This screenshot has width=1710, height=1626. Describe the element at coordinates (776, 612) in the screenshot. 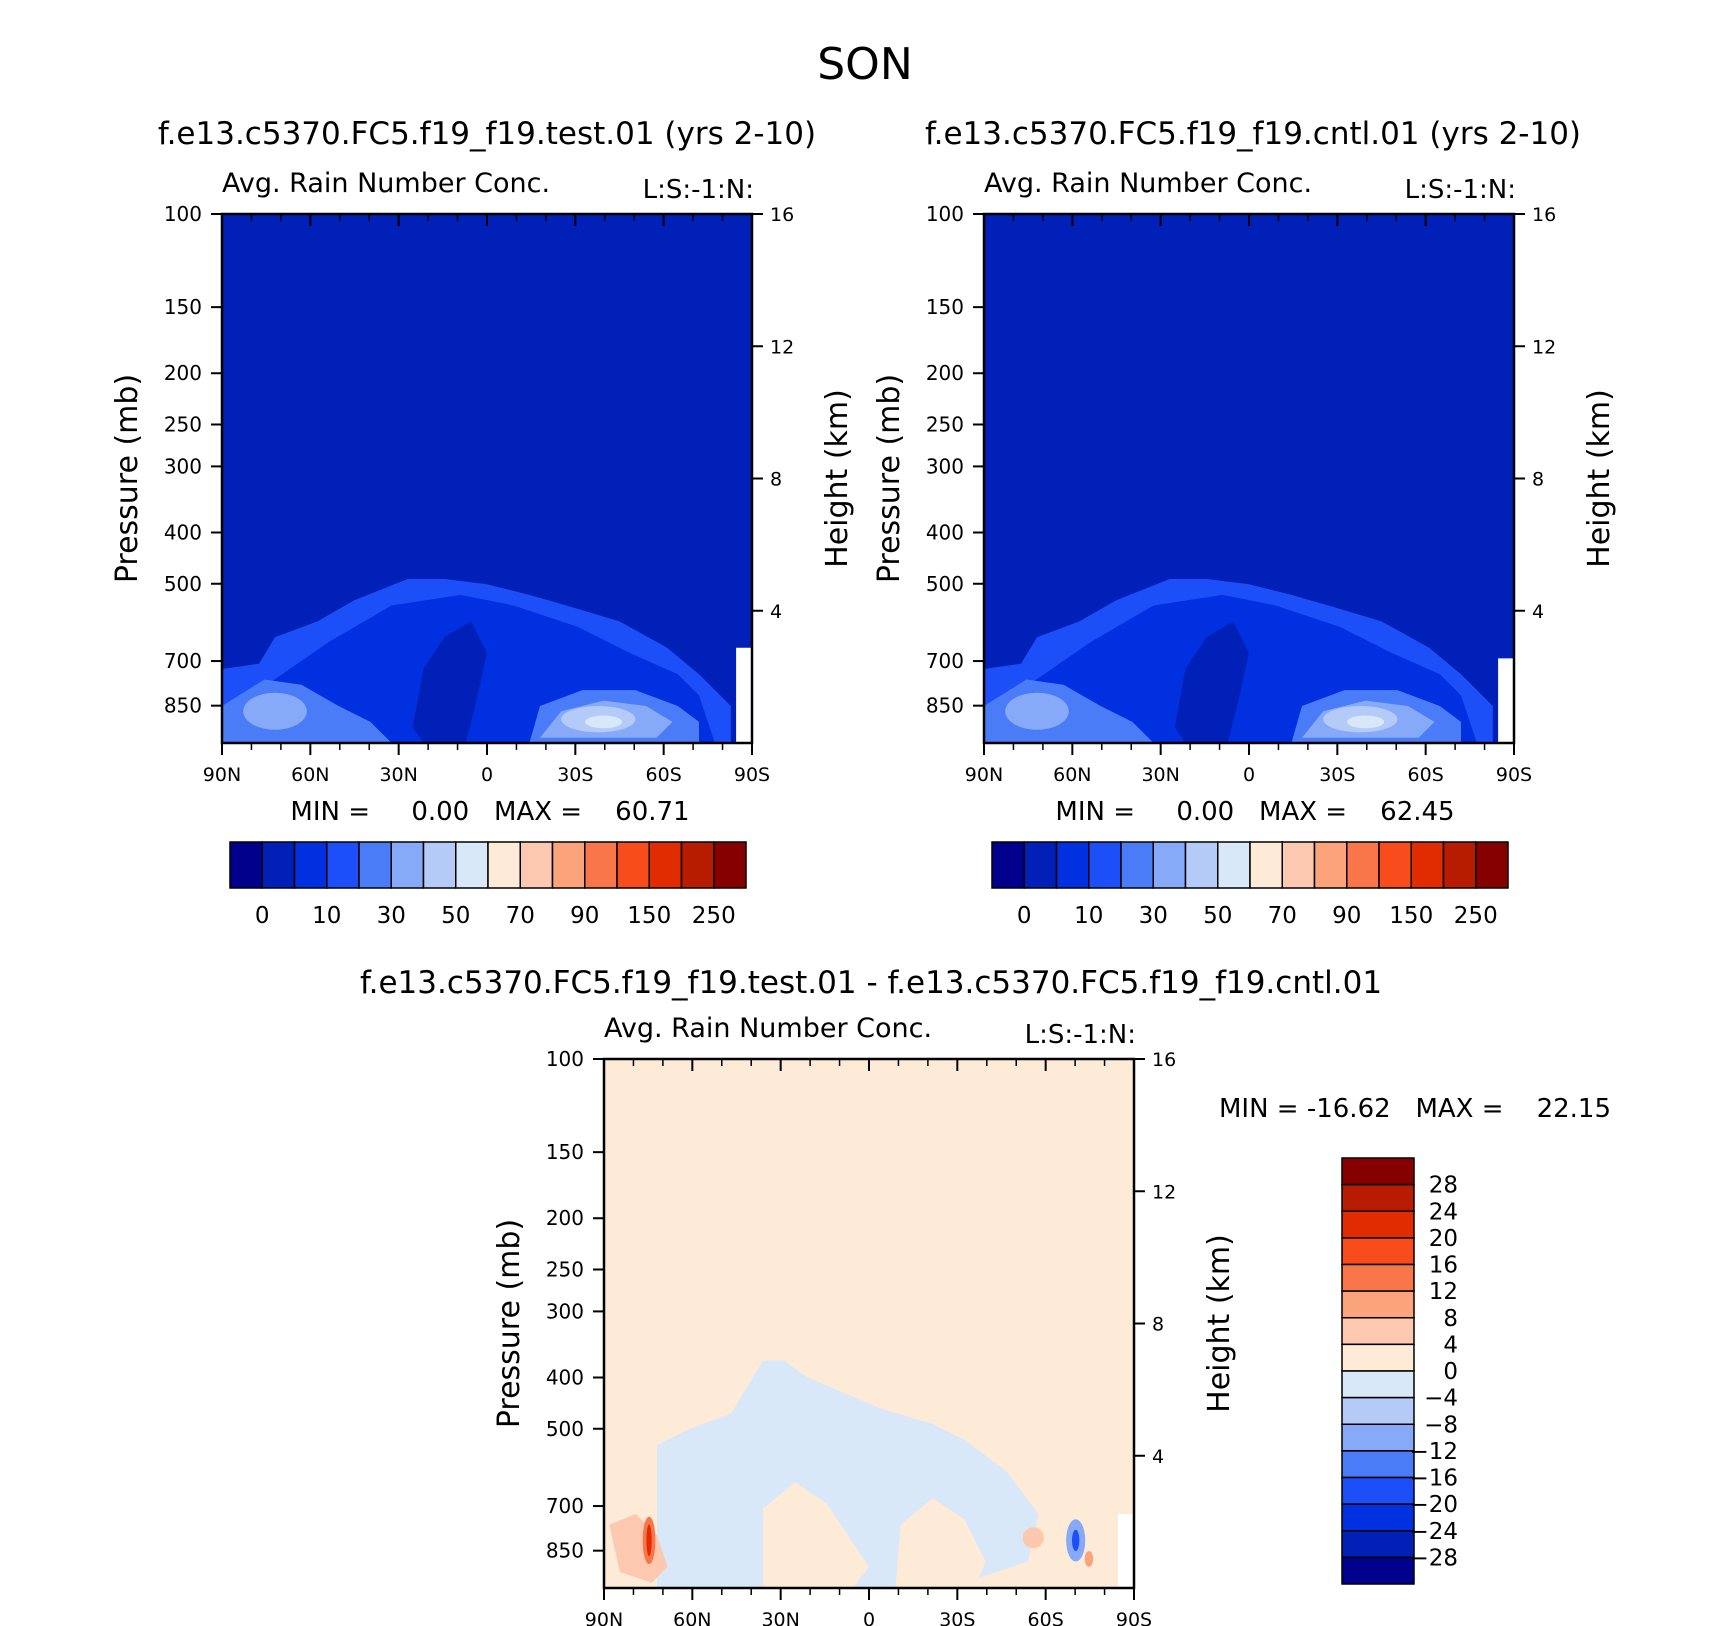

I see `y2tick-label: 4` at that location.